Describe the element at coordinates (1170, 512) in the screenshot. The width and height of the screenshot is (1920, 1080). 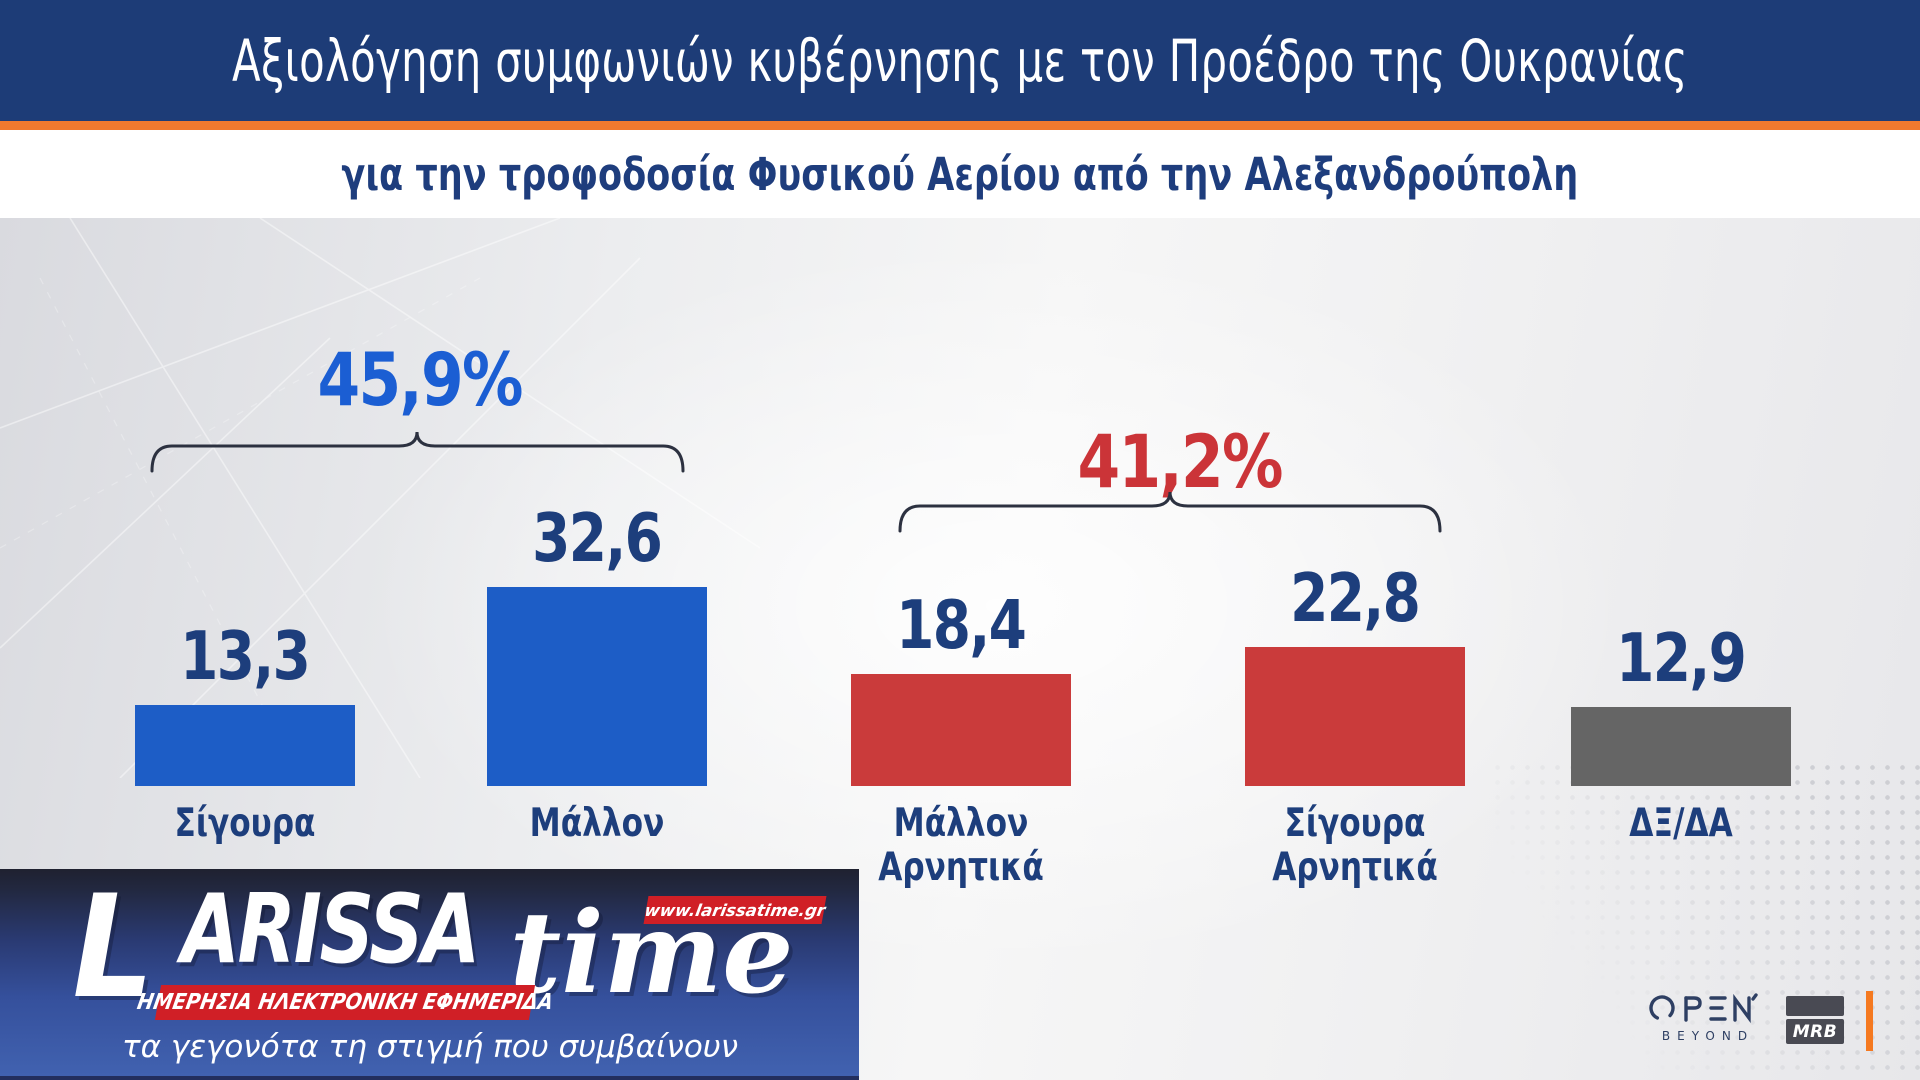
I see `bracket-negative-group` at that location.